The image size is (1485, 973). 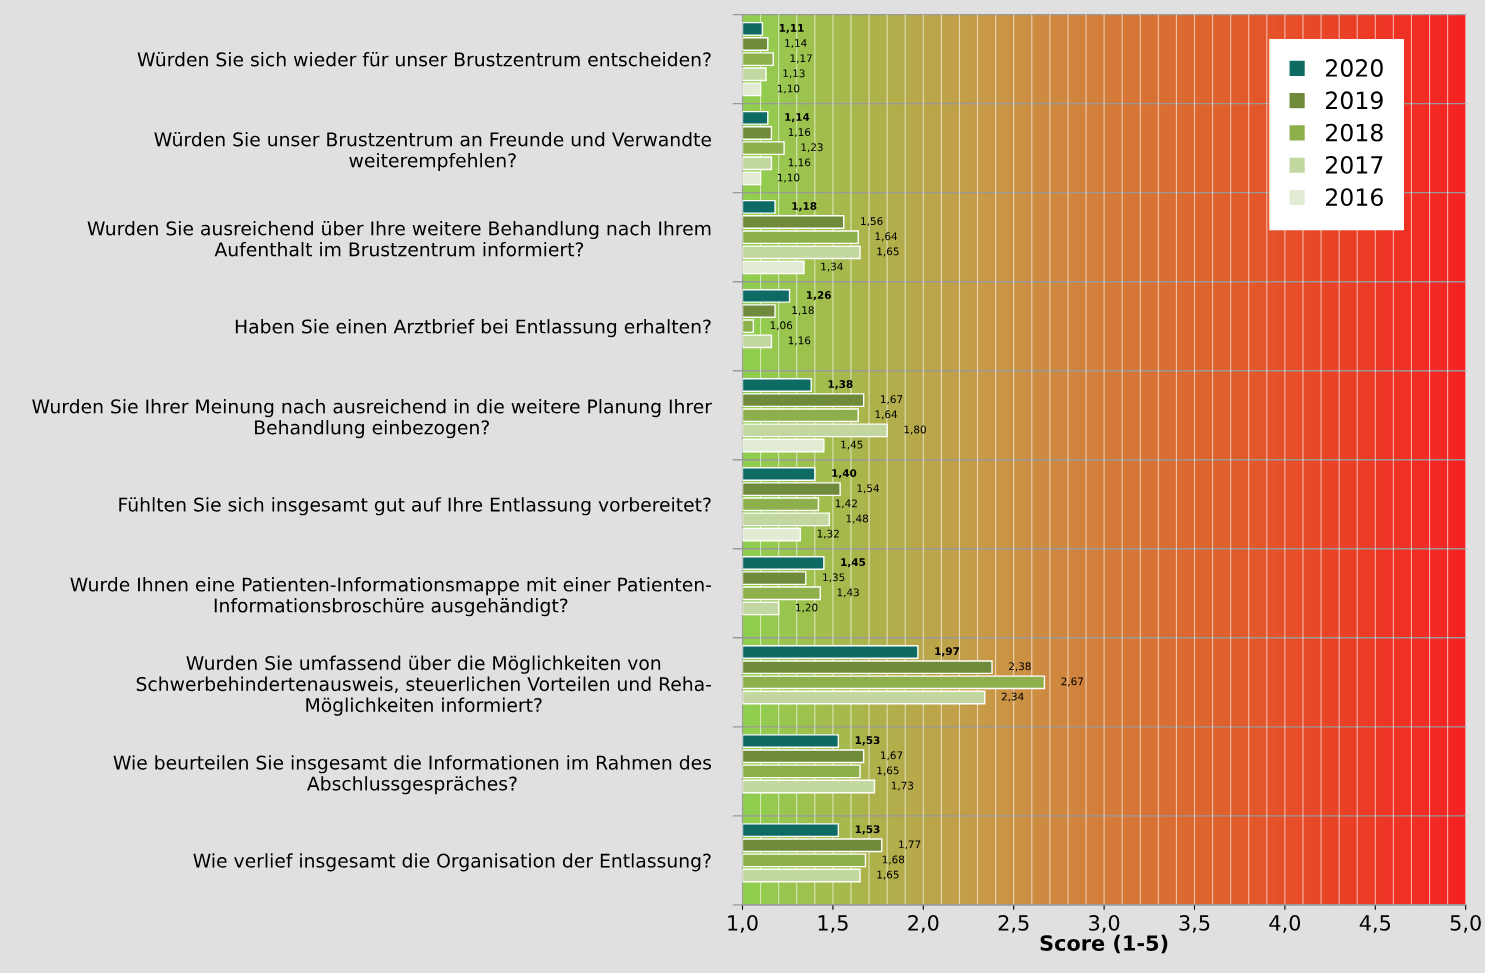 What do you see at coordinates (848, 593) in the screenshot?
I see `data-label: 1,43` at bounding box center [848, 593].